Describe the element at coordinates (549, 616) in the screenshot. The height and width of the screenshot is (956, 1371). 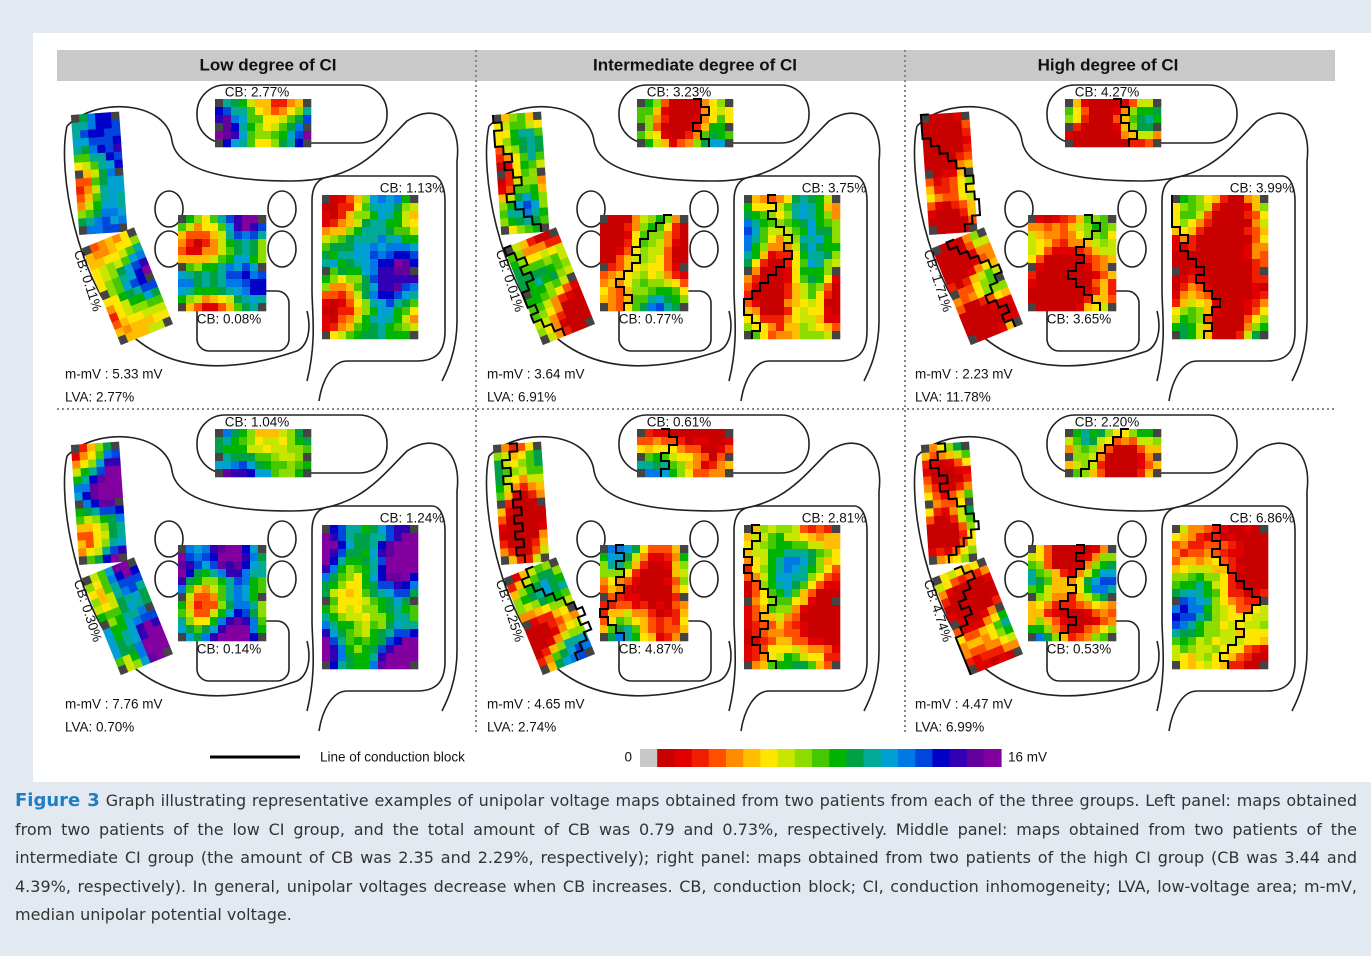
I see `voltage-map` at that location.